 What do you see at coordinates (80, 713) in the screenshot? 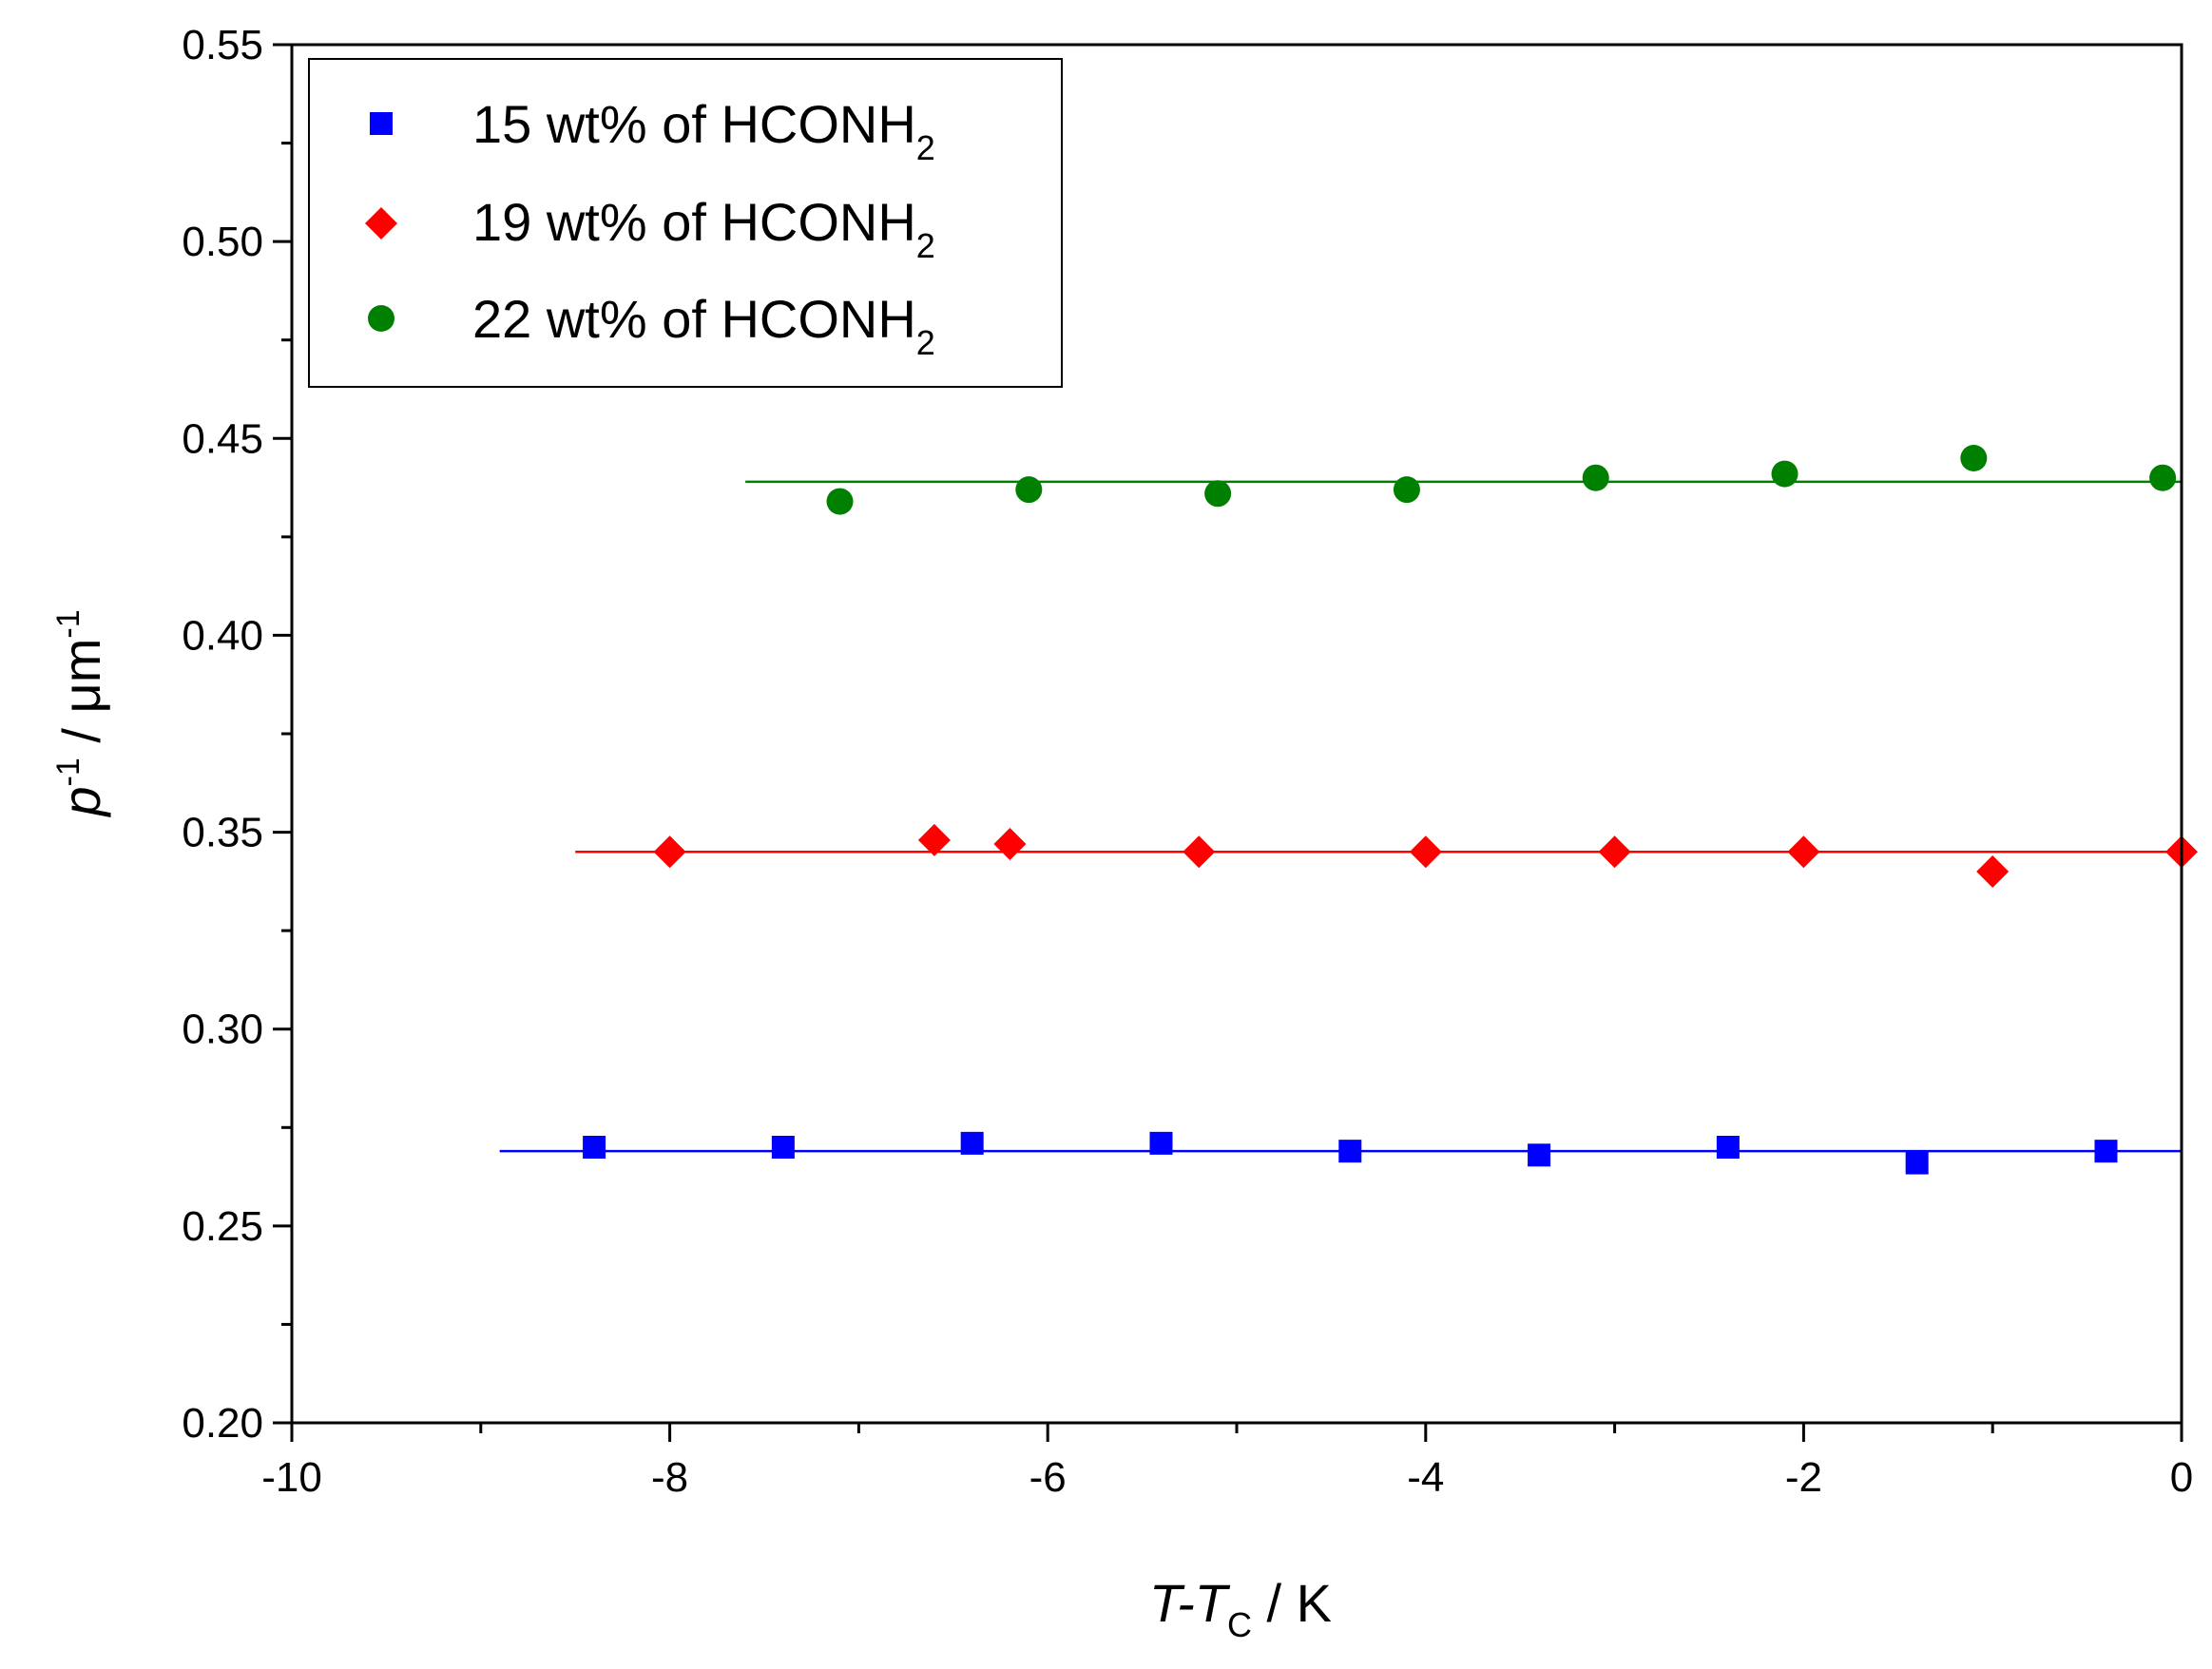
I see `y-axis-title: p-1 / μm-1` at bounding box center [80, 713].